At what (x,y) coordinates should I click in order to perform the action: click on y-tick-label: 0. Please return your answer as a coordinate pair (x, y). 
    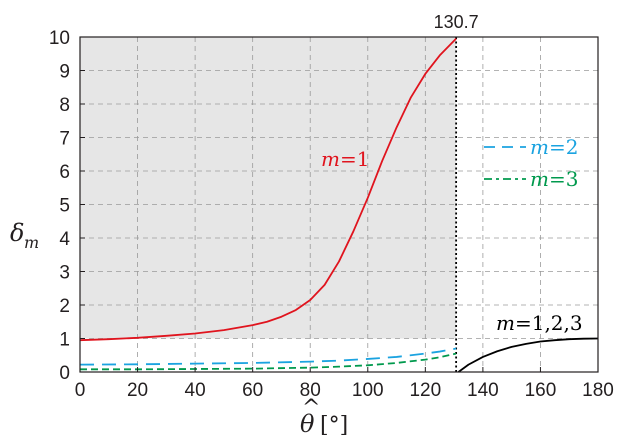
    Looking at the image, I should click on (64, 373).